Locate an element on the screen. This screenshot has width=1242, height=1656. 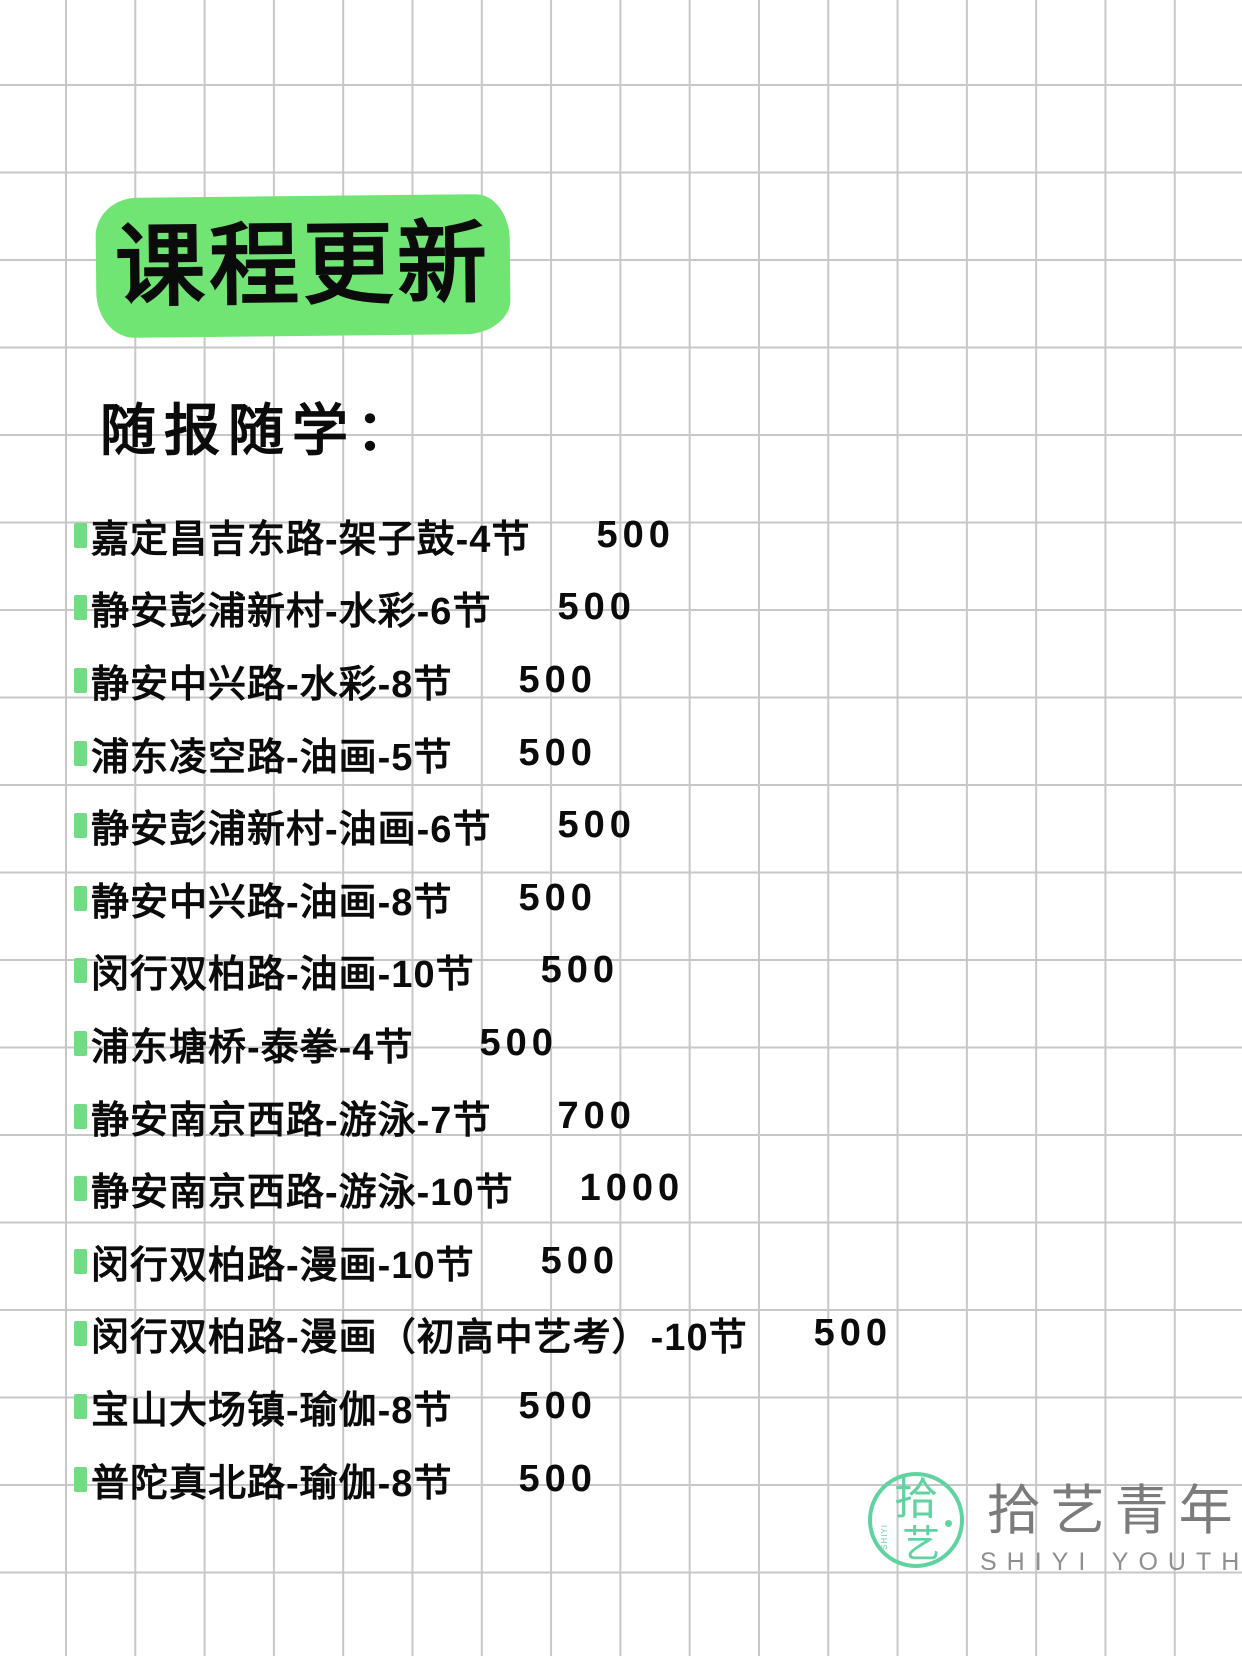
brand-text: 拾艺青年 SHIYI YOUTH is located at coordinates (1111, 1523).